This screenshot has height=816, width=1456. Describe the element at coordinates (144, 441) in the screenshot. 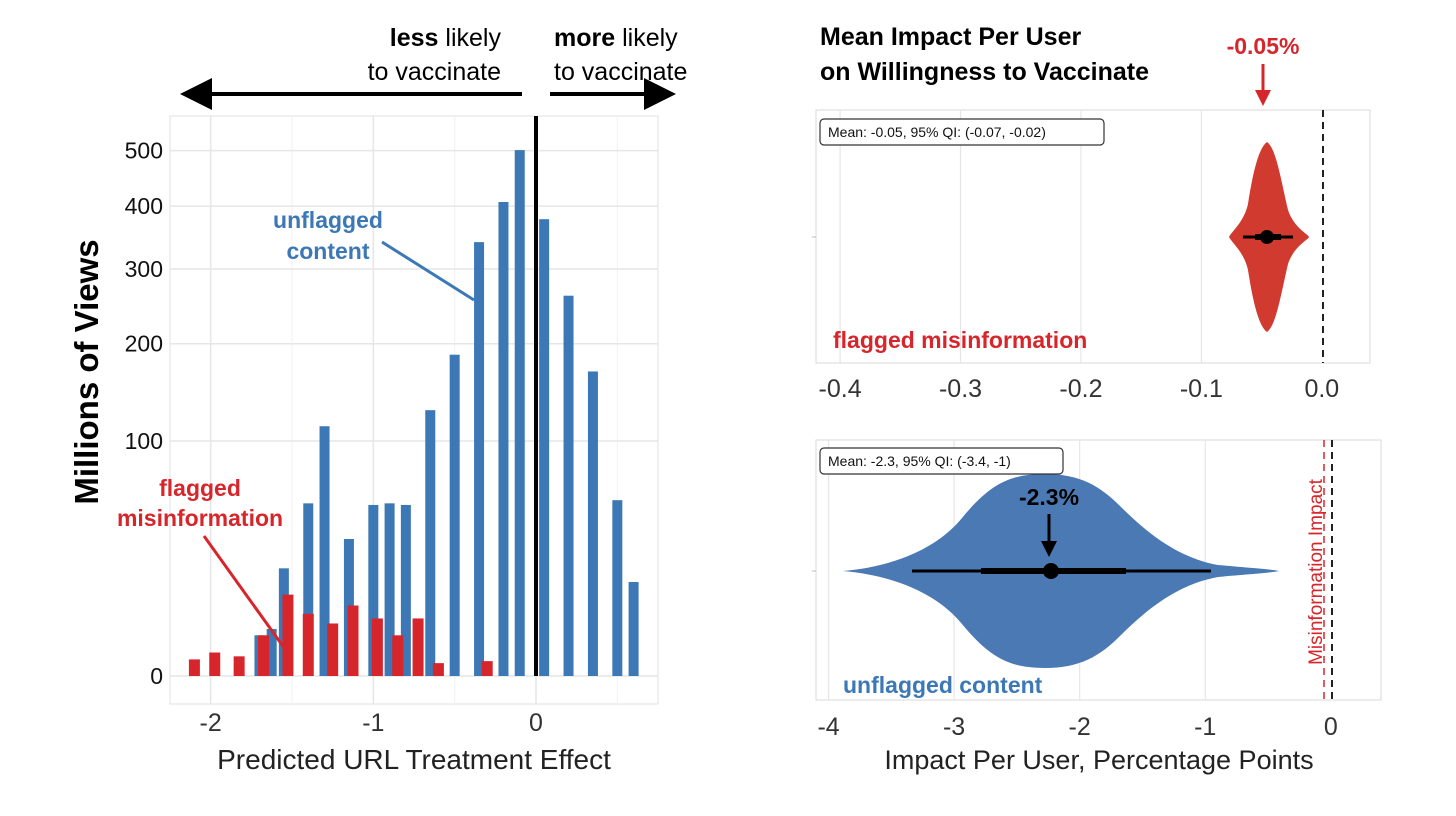

I see `left-y-tick-label: 100` at that location.